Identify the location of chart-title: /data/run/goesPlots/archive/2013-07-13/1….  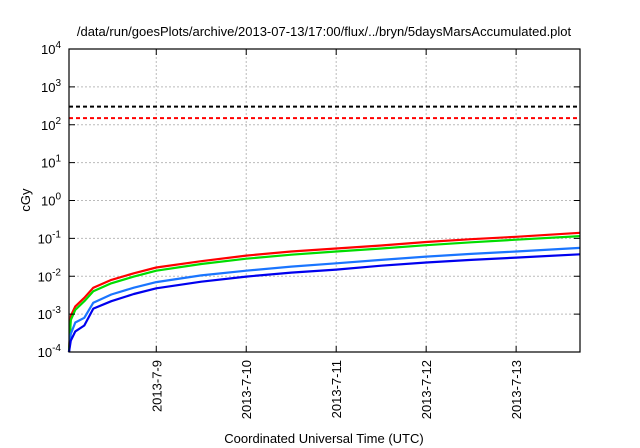
(324, 31).